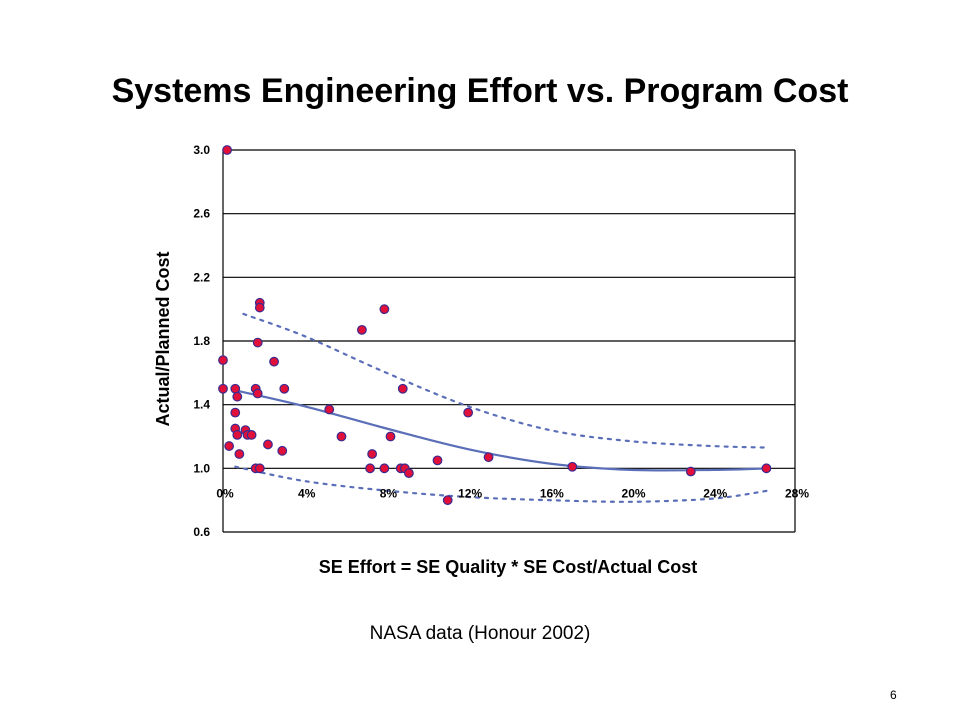 This screenshot has height=720, width=960. Describe the element at coordinates (389, 493) in the screenshot. I see `x-tick-label: 8%` at that location.